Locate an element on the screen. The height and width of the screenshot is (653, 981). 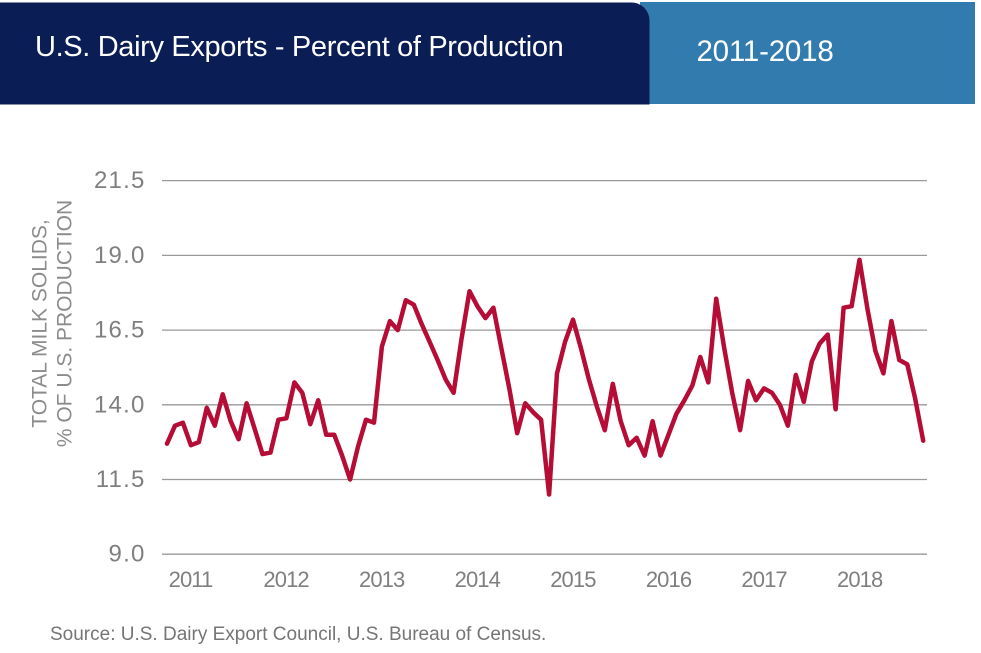
svg-text: 16.5 is located at coordinates (120, 330).